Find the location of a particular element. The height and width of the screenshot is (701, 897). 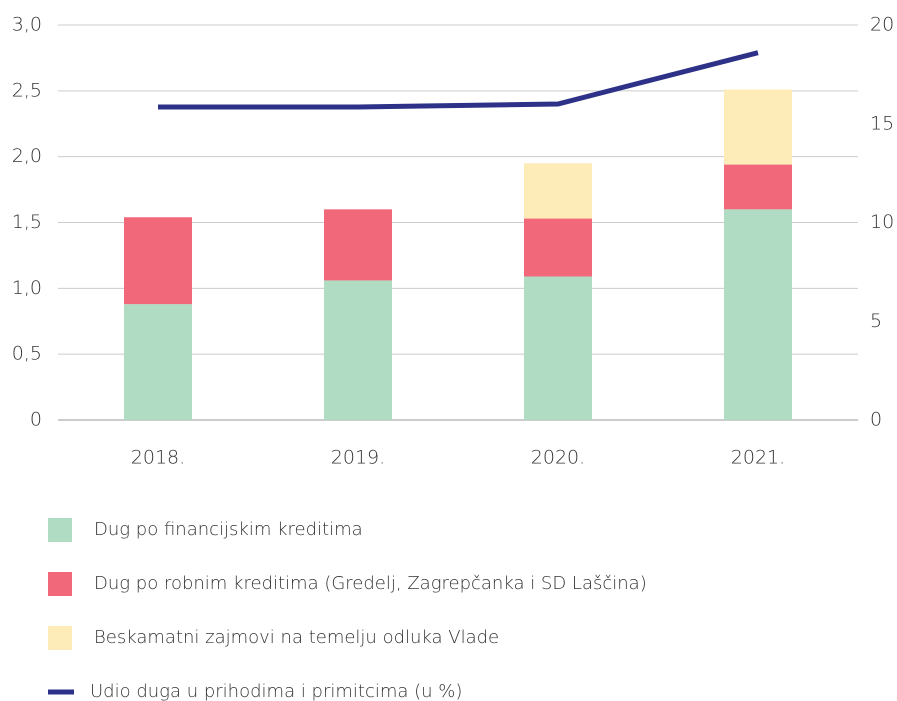

y-tick-label: 0 is located at coordinates (36, 420).